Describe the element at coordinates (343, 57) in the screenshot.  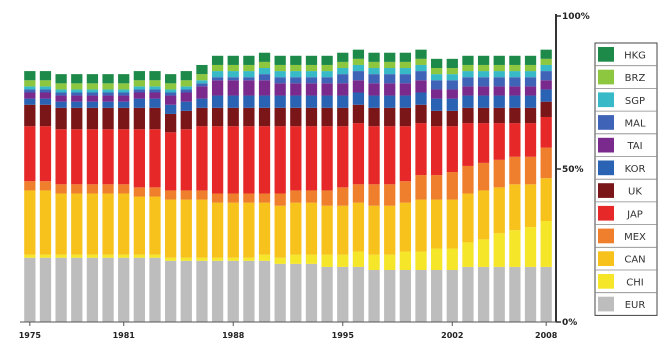
I see `bar-segment-hkg-1995` at that location.